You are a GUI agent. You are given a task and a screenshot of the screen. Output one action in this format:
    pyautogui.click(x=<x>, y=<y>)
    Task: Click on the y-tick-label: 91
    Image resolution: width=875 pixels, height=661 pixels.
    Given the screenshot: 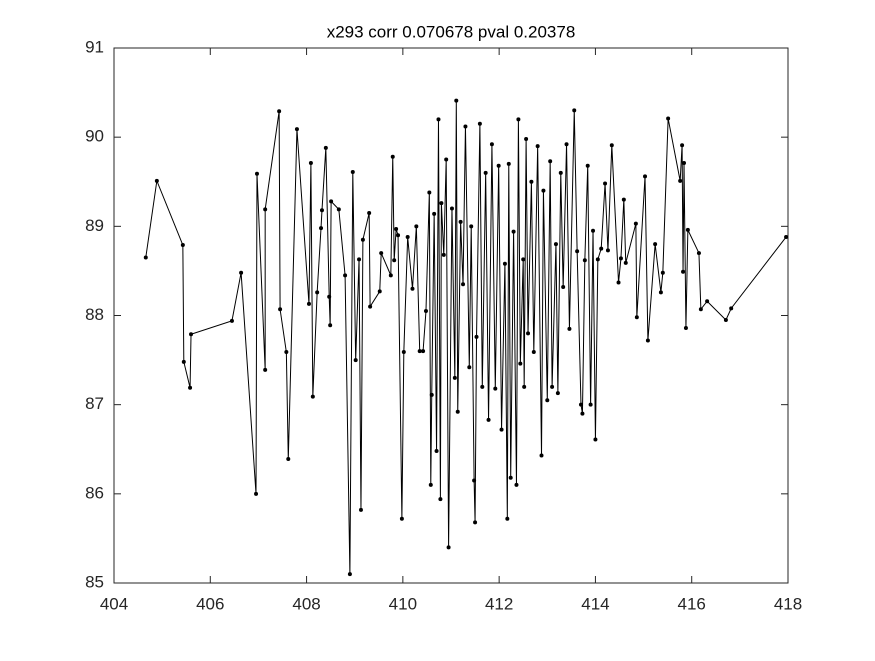 What is the action you would take?
    pyautogui.click(x=94, y=46)
    